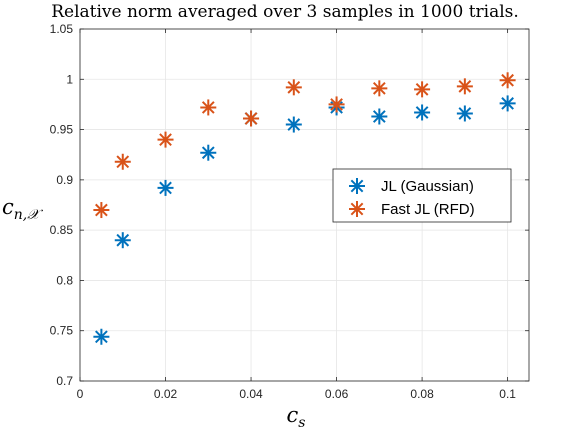  I want to click on legend-marker-fast-jl-rfd, so click(357, 209).